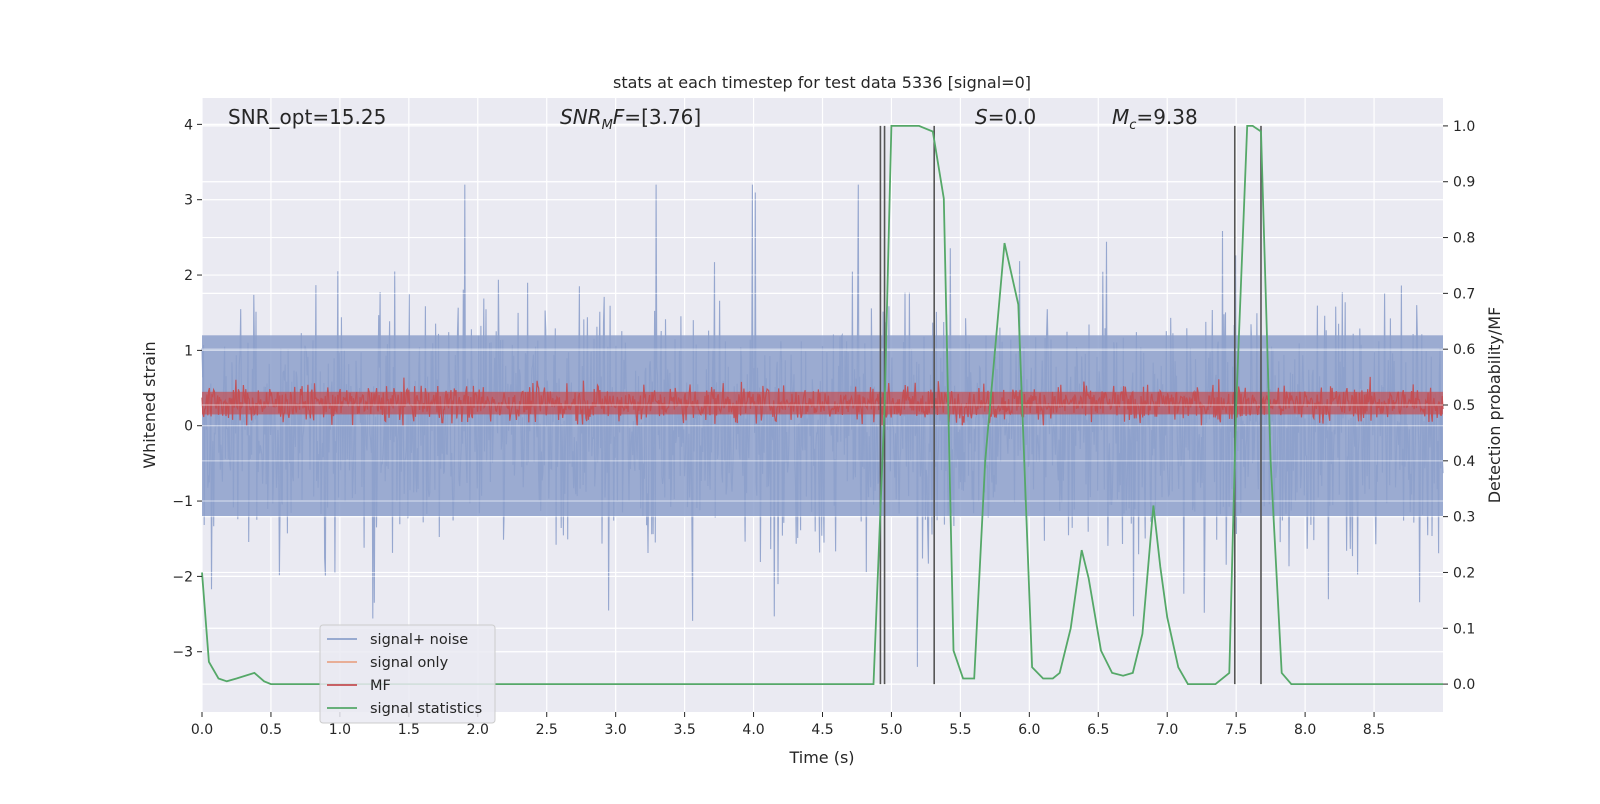  What do you see at coordinates (1175, 117) in the screenshot?
I see `annotation-mc-value: 9.38` at bounding box center [1175, 117].